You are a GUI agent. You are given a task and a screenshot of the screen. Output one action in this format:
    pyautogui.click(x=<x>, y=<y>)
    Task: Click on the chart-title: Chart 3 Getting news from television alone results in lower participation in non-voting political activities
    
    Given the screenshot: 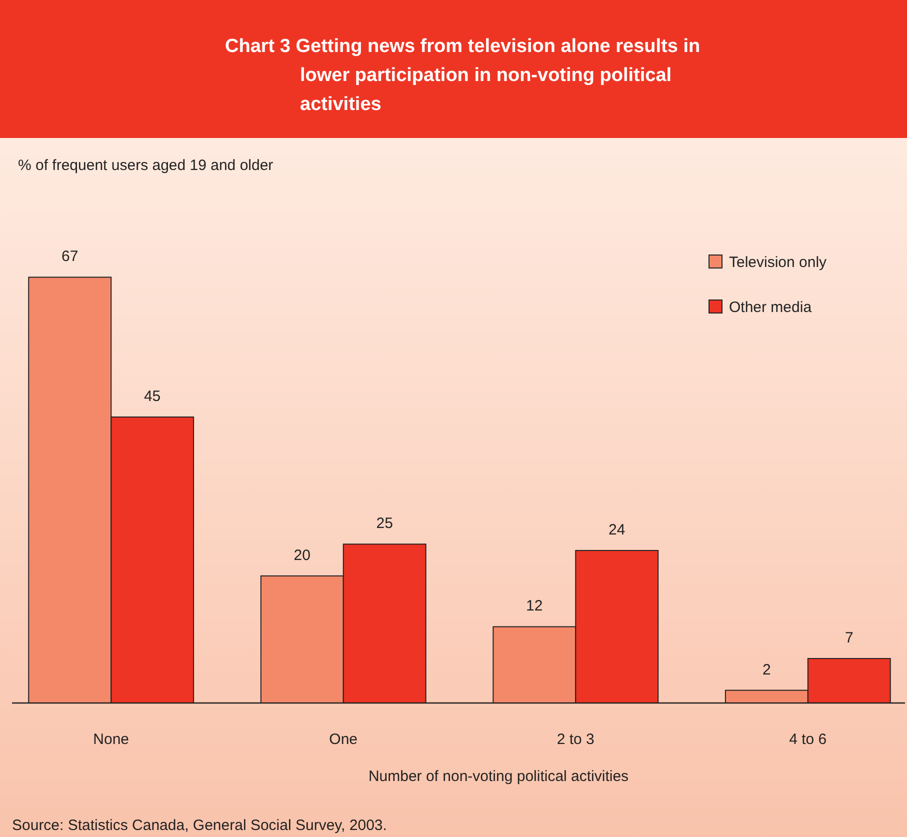 What is the action you would take?
    pyautogui.click(x=462, y=75)
    